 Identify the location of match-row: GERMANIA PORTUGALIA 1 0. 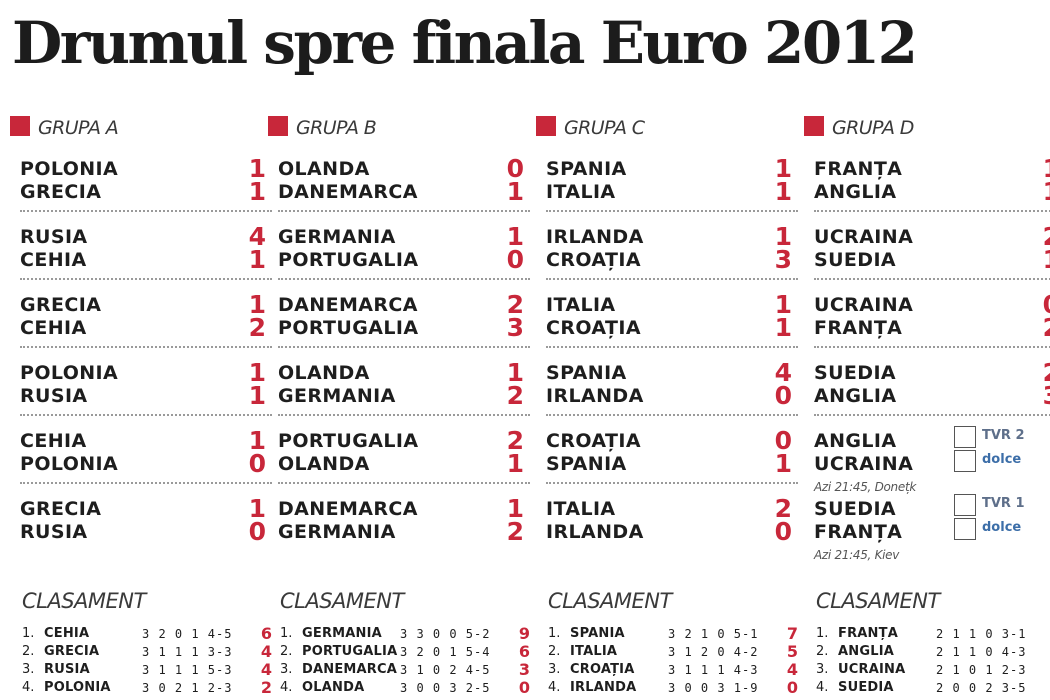
(404, 259).